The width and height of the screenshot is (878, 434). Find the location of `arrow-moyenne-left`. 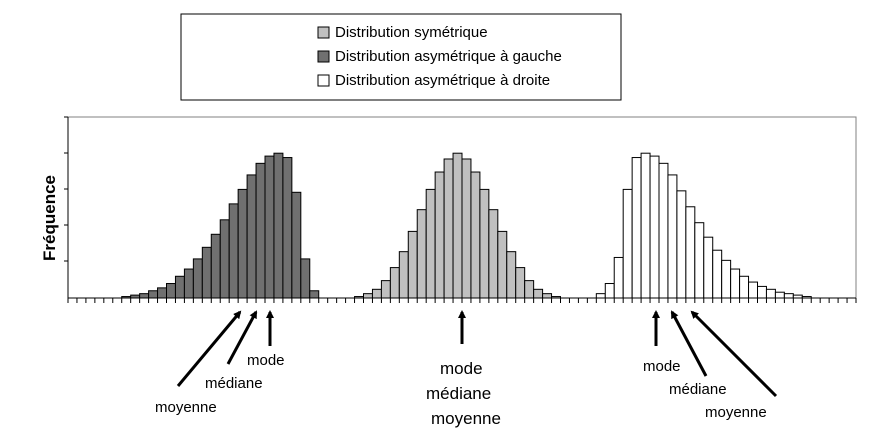

arrow-moyenne-left is located at coordinates (209, 348).